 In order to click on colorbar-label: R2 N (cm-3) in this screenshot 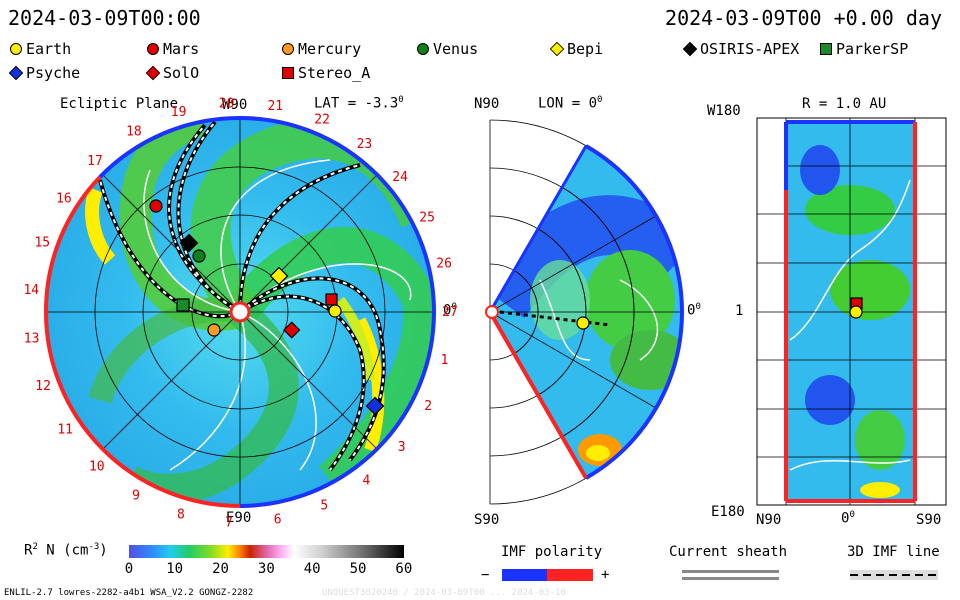, I will do `click(66, 550)`.